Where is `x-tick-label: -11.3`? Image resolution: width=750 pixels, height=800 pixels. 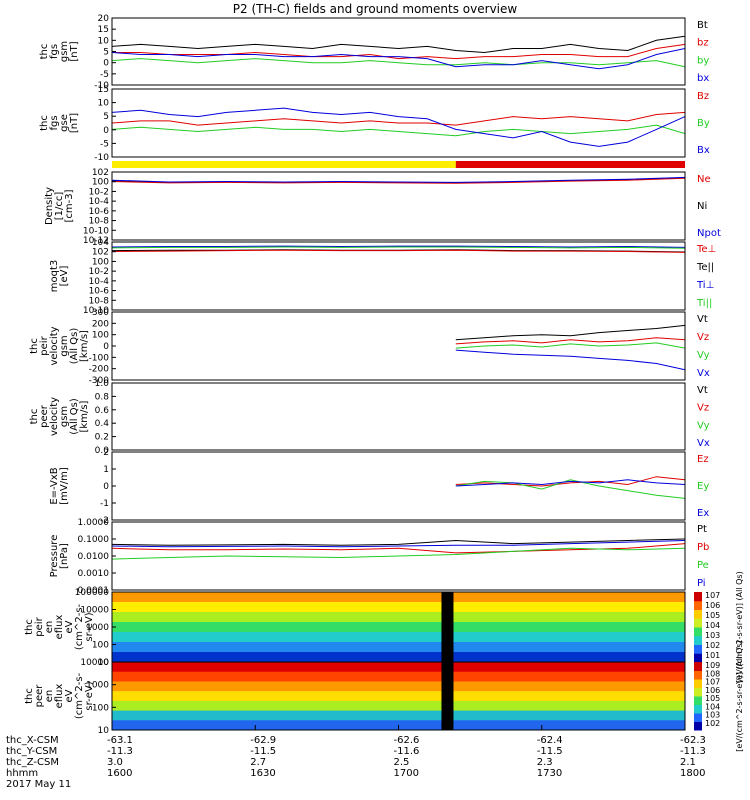 x-tick-label: -11.3 is located at coordinates (693, 751).